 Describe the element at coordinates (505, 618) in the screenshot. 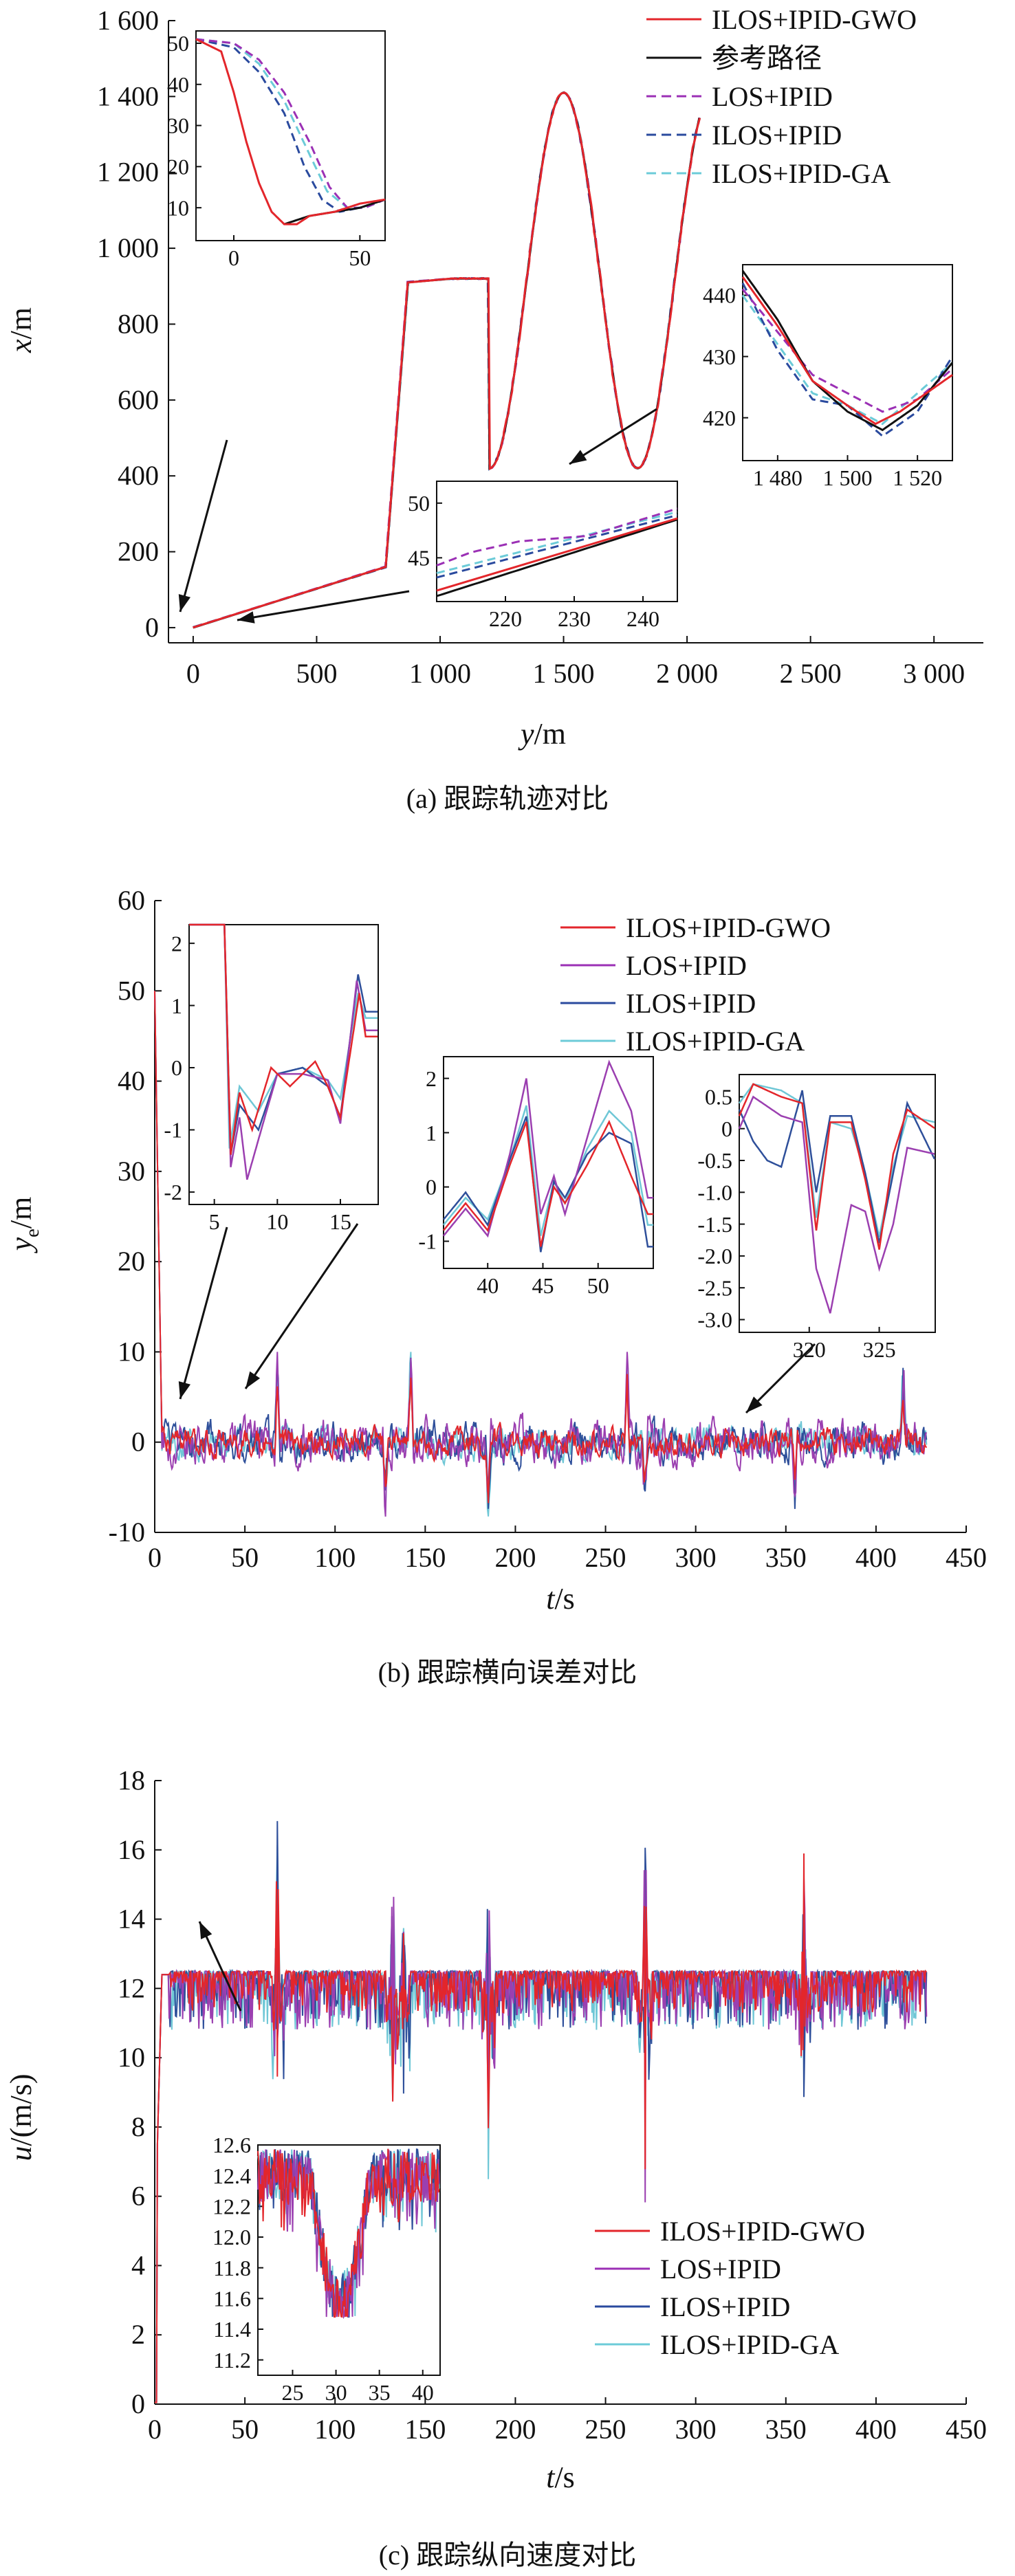

I see `x-tick-label: 220` at that location.